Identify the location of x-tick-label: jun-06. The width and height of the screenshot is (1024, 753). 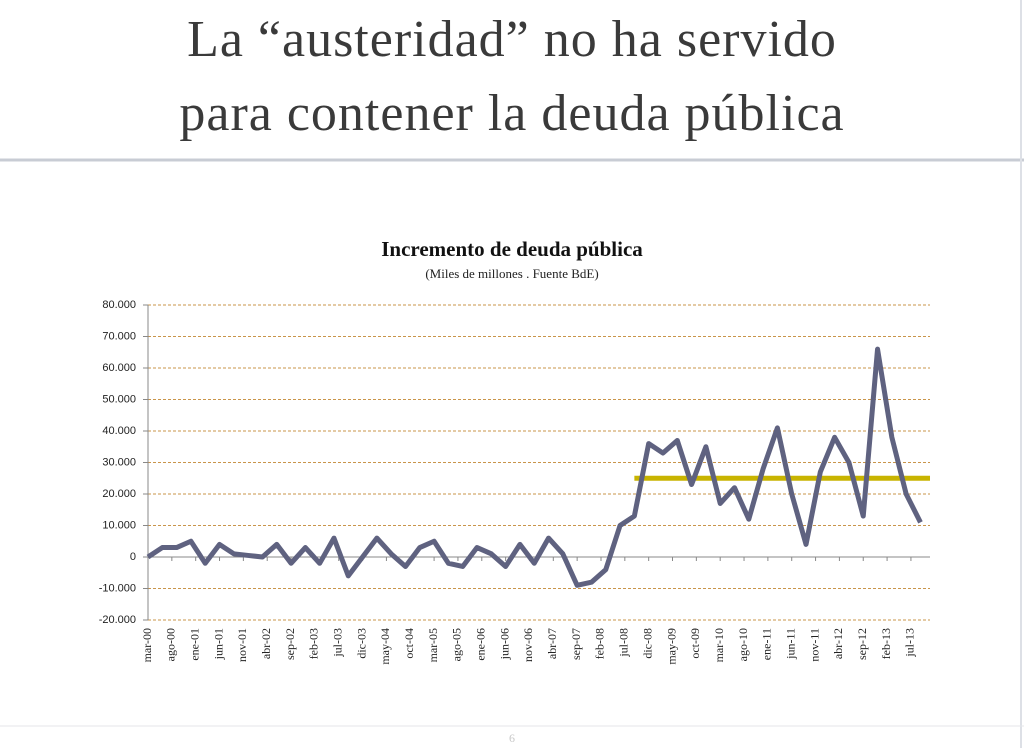
(504, 644).